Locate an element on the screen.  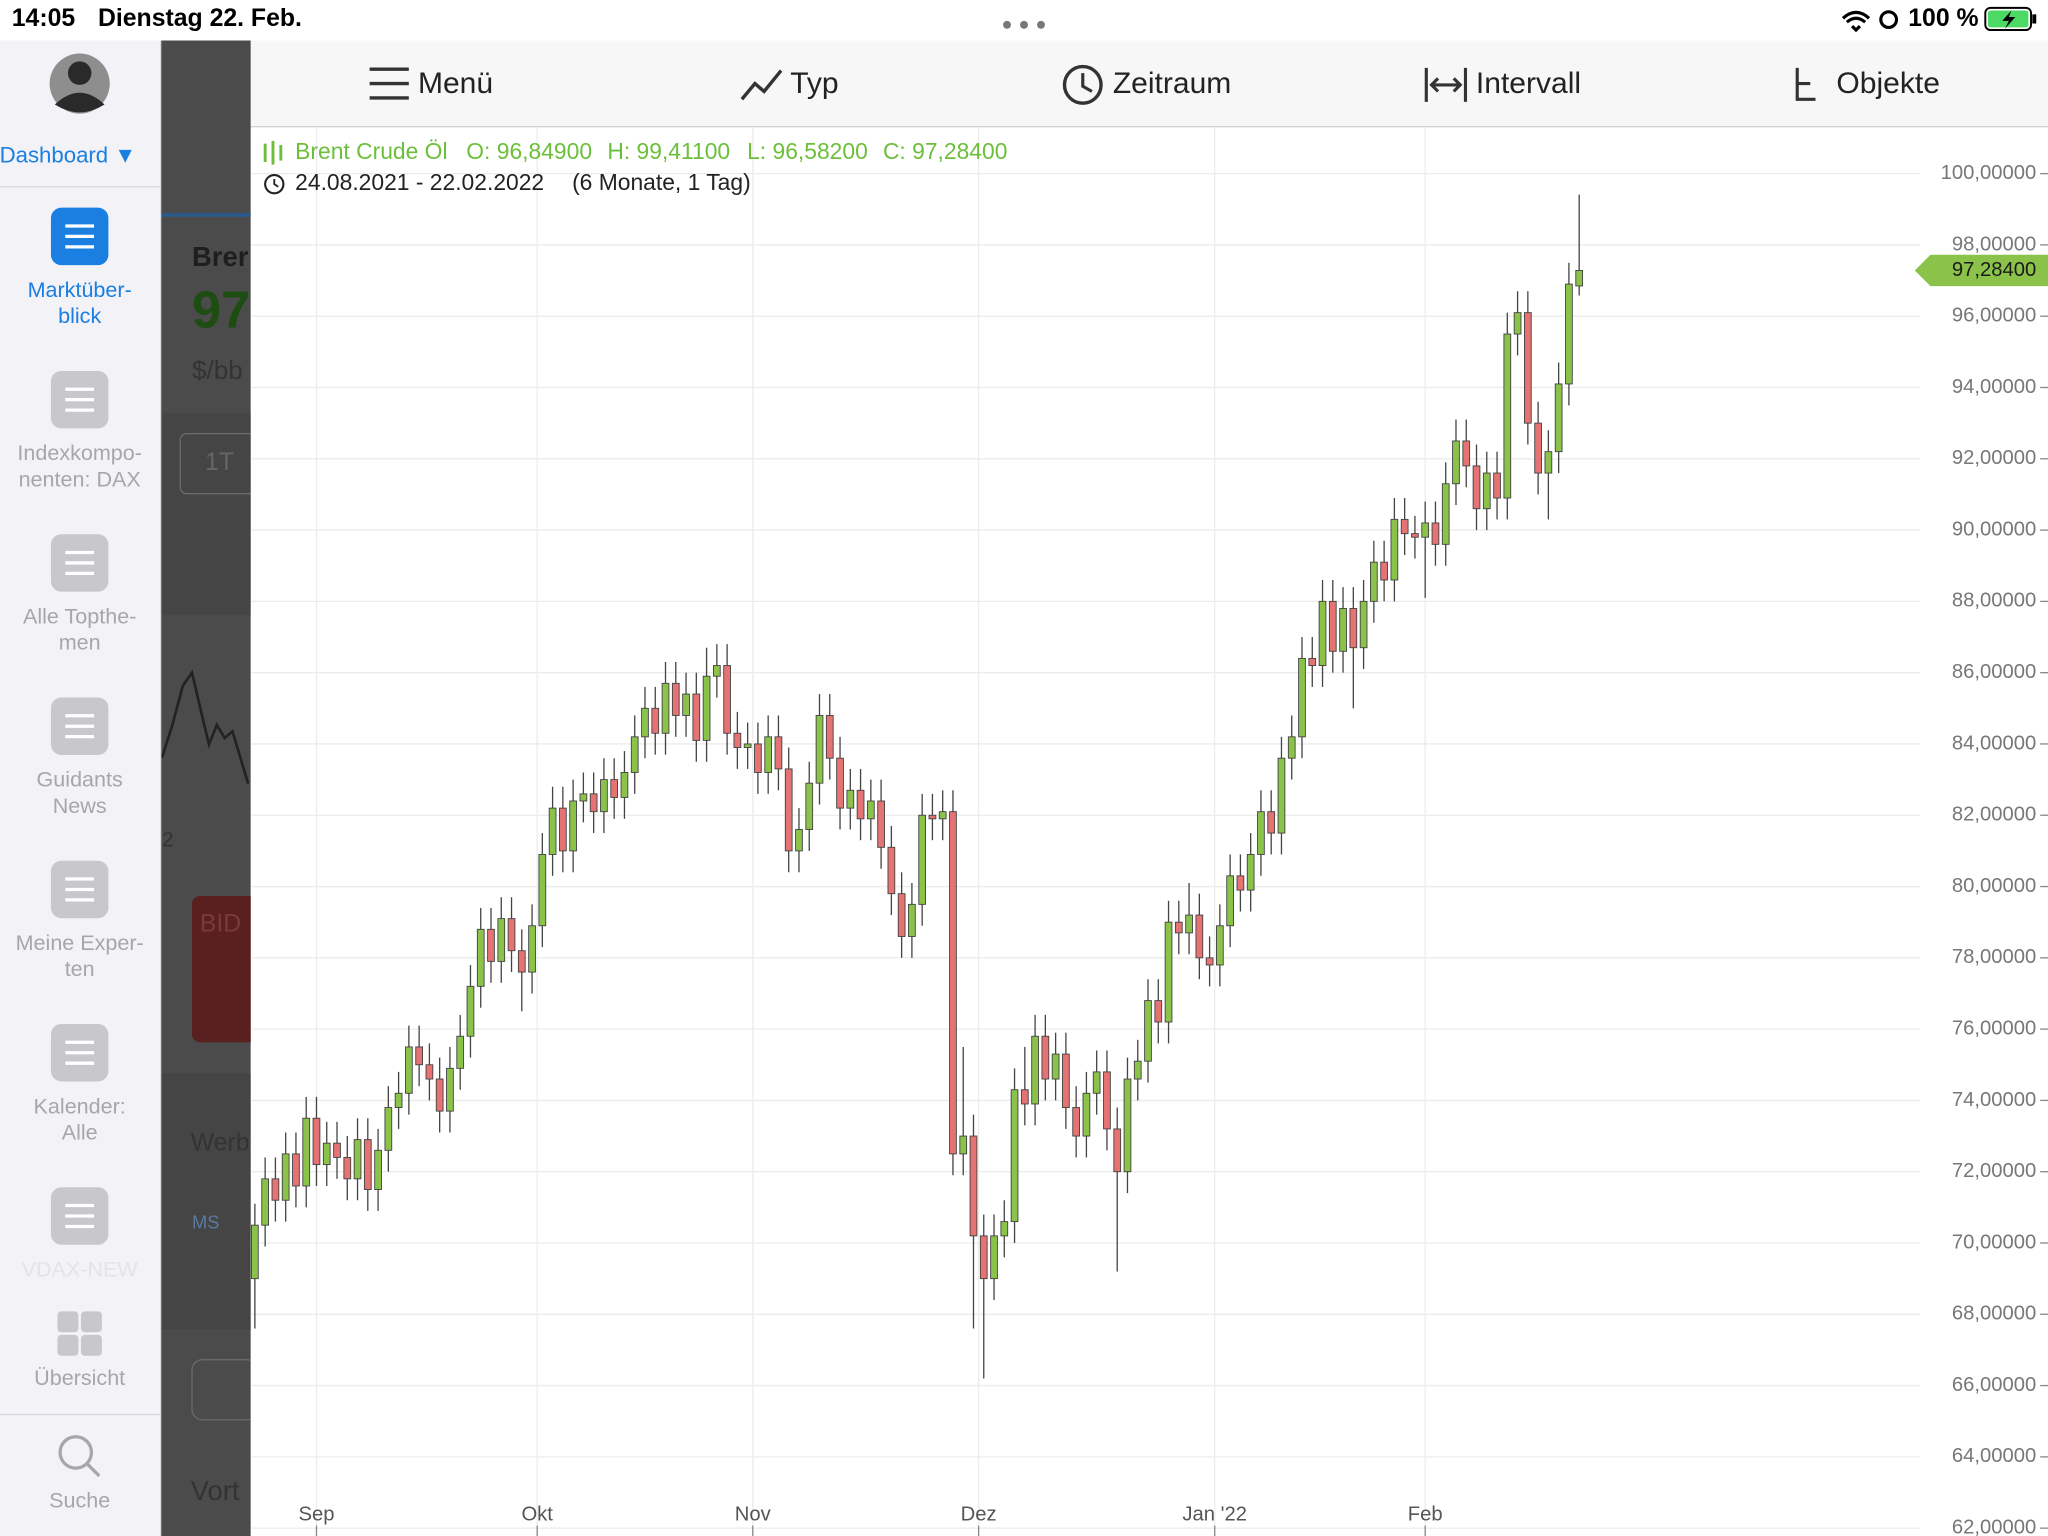
chart-title: Brent Crude Öl is located at coordinates (371, 151).